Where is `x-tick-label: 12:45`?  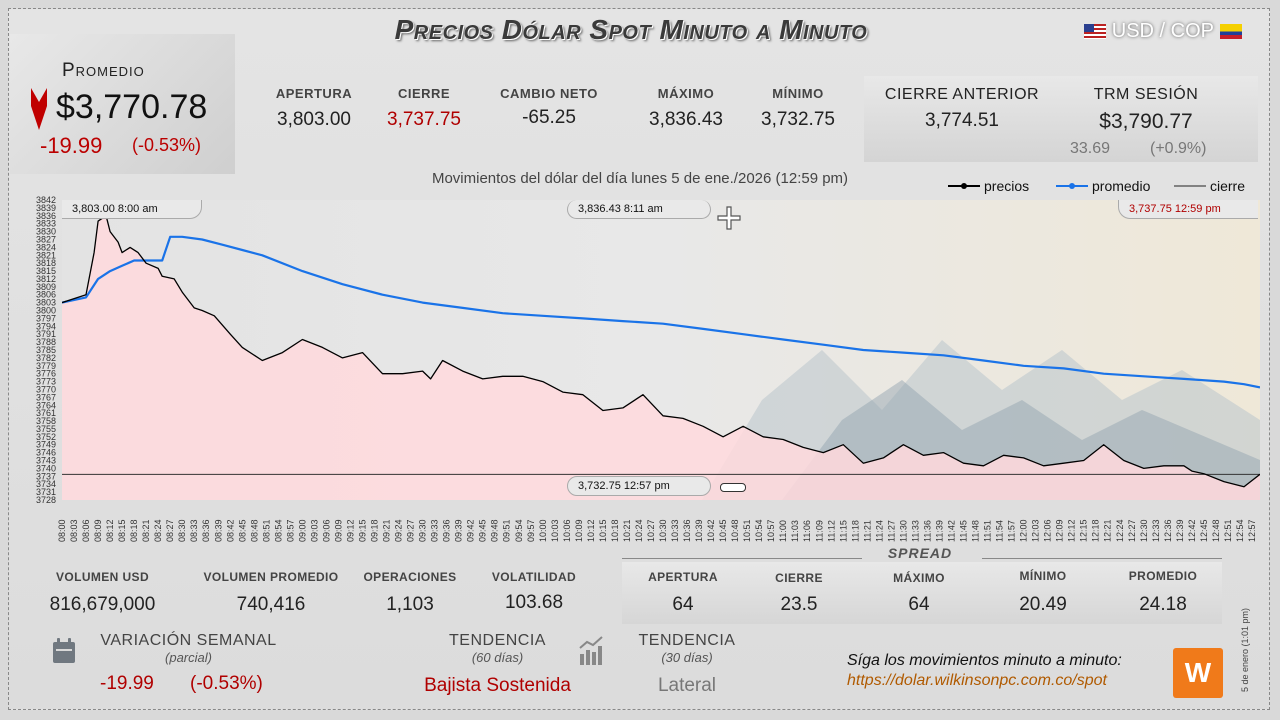 x-tick-label: 12:45 is located at coordinates (1204, 530).